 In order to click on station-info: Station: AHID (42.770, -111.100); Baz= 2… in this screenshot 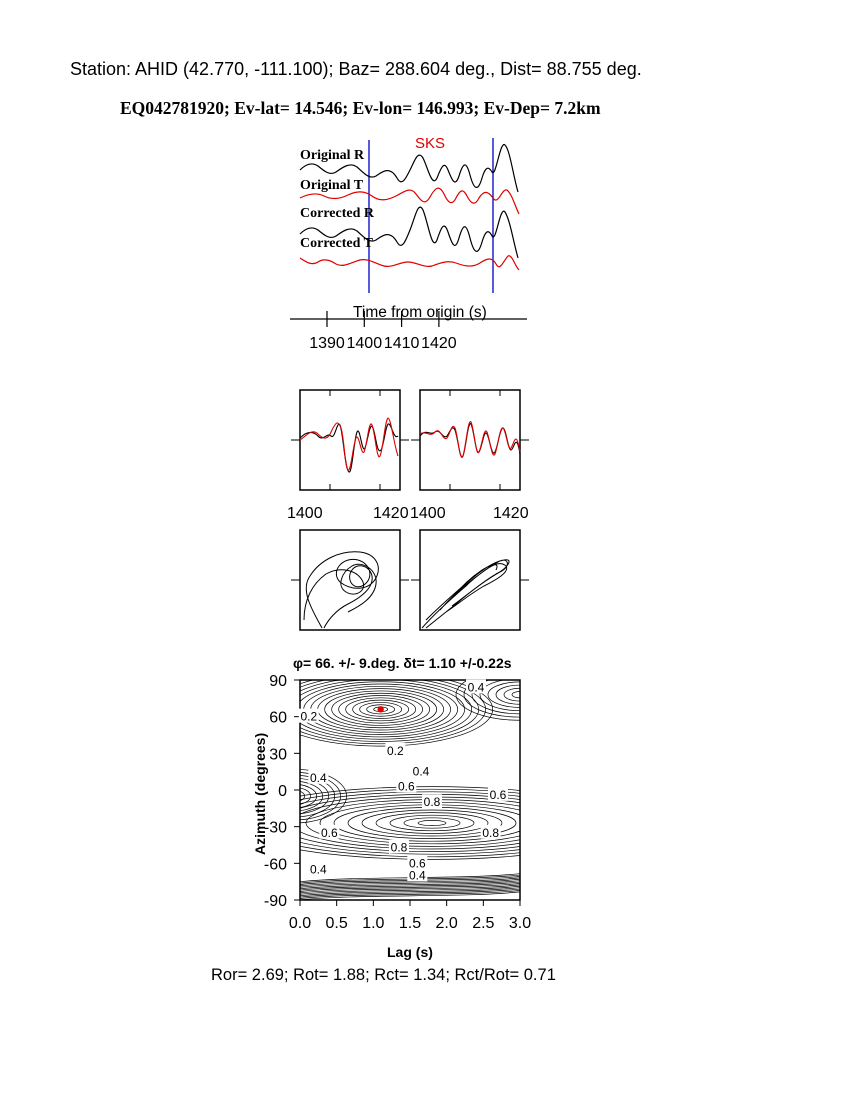, I will do `click(356, 69)`.